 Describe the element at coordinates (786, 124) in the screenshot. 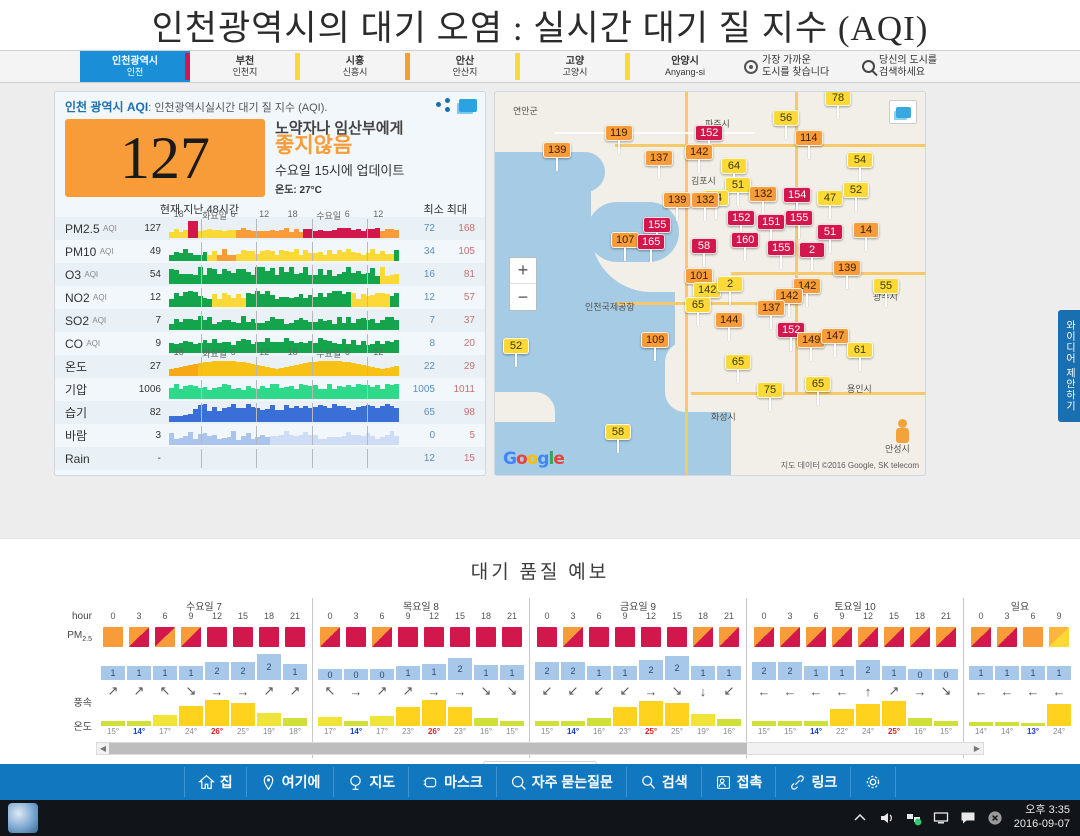

I see `aqi-map-marker: 56` at that location.